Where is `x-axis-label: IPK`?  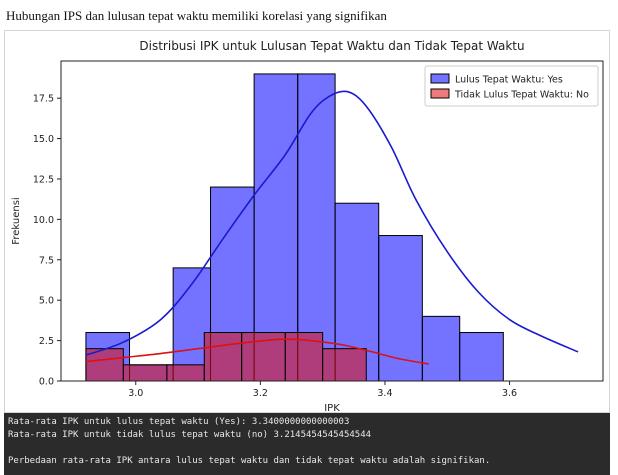 x-axis-label: IPK is located at coordinates (332, 407).